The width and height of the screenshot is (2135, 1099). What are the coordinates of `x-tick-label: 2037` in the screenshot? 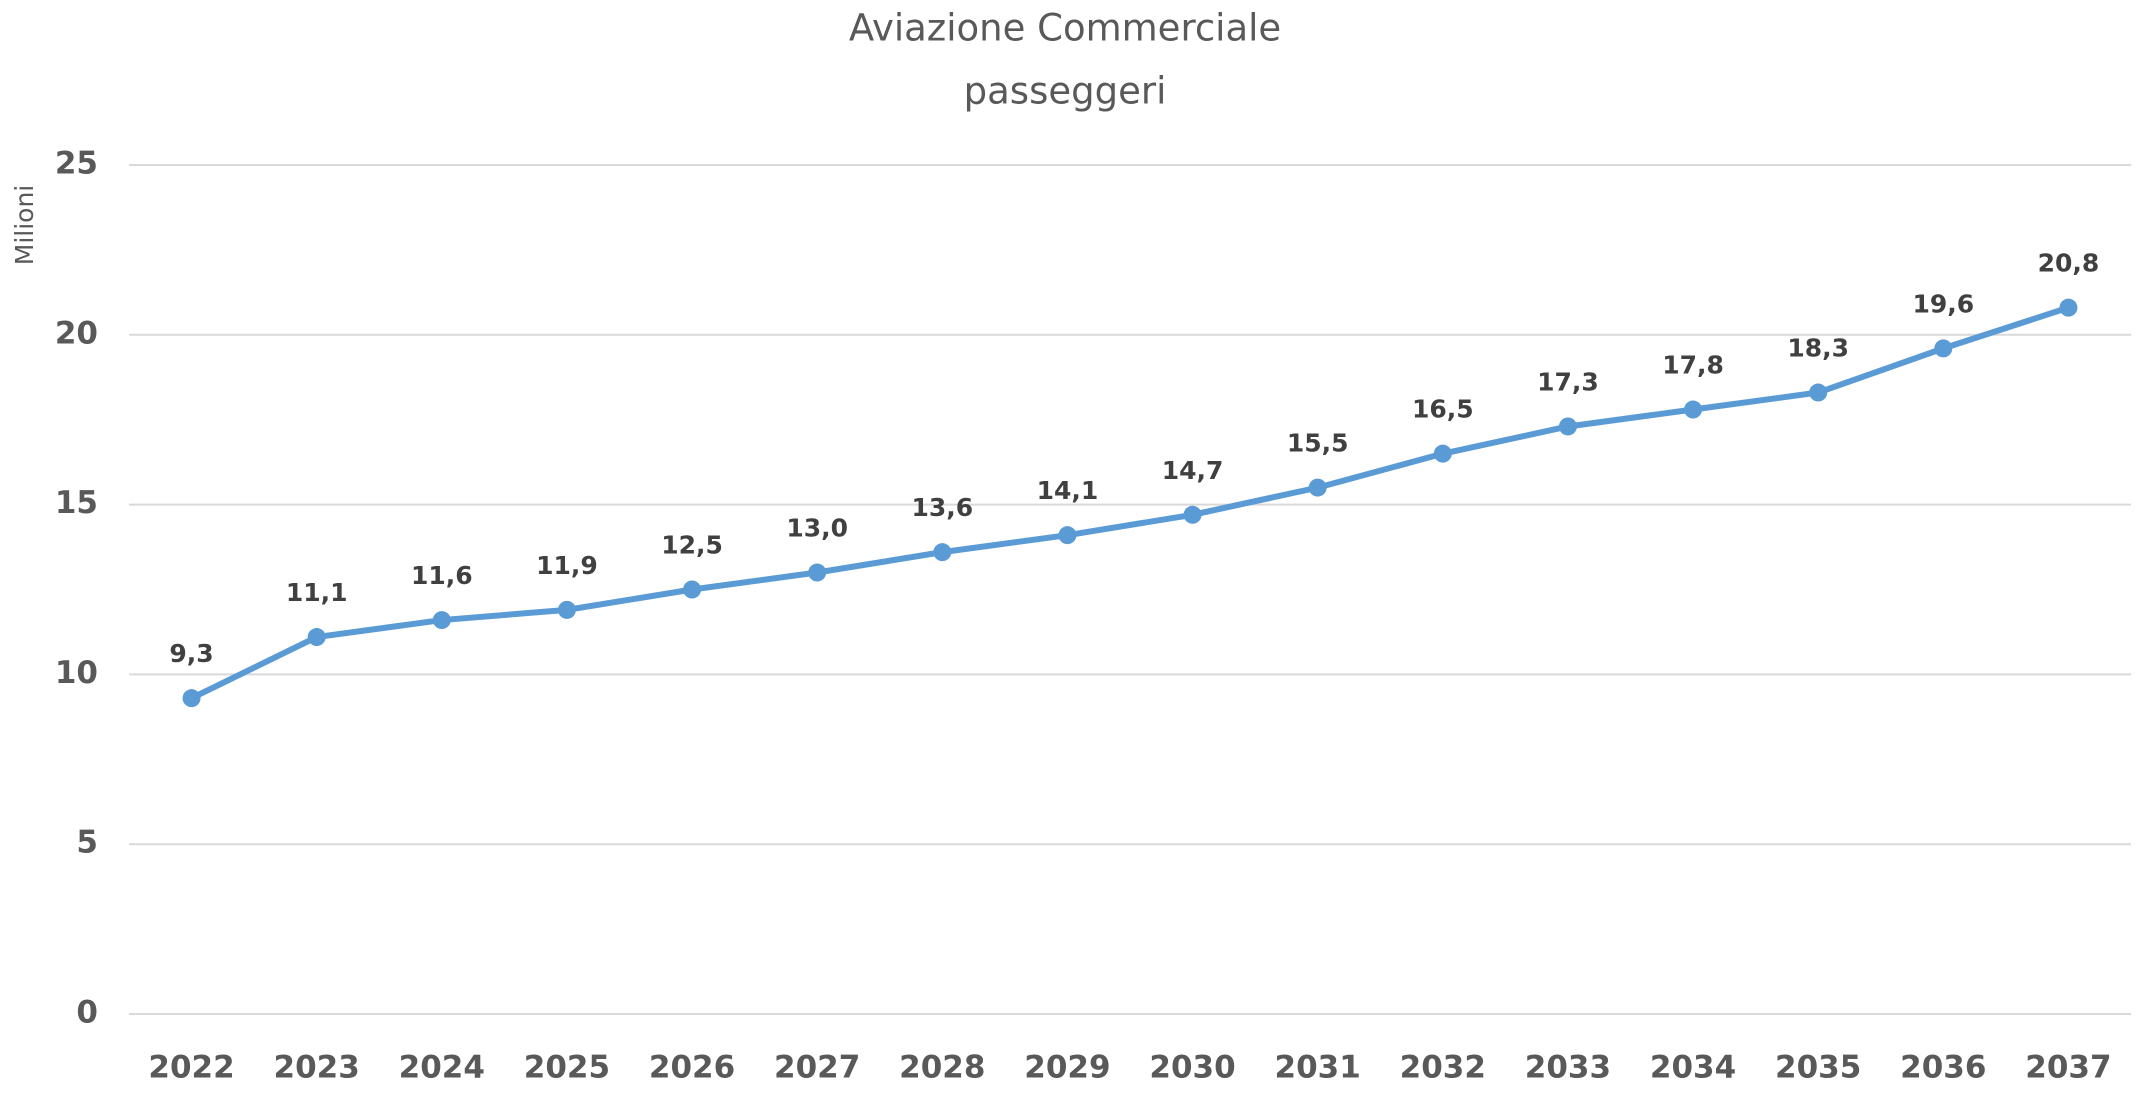 It's located at (2068, 1068).